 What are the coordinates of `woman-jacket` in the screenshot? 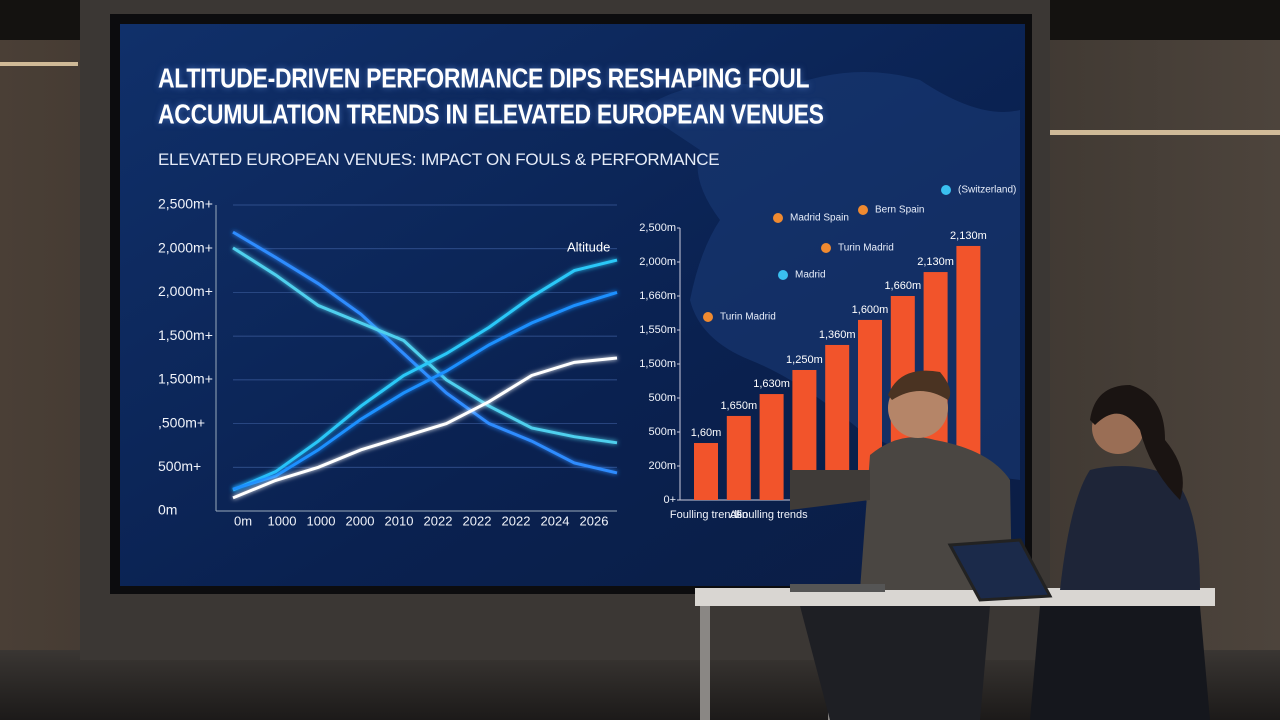 It's located at (1130, 528).